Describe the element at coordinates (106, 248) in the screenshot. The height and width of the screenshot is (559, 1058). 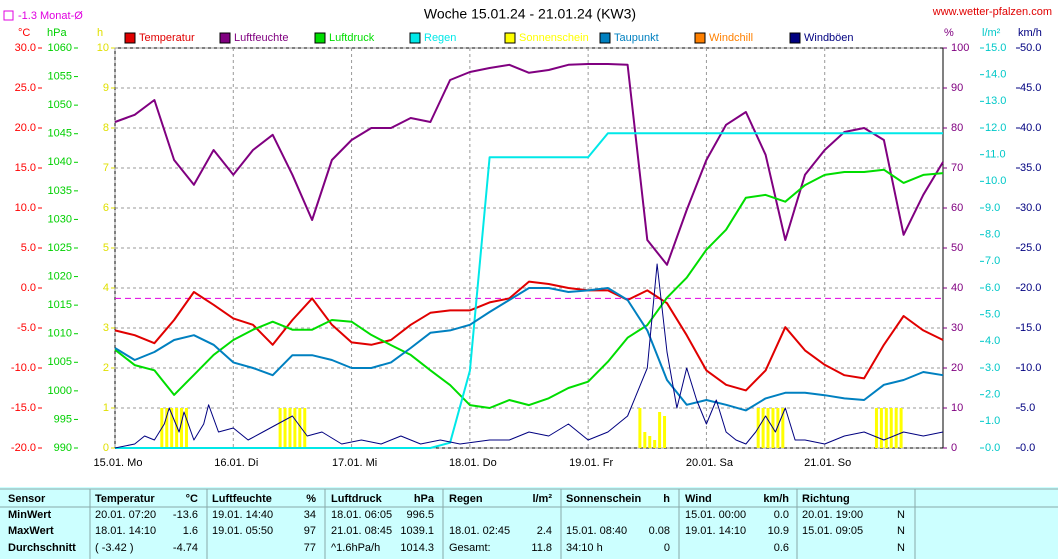
I see `y-tick-label: 5` at that location.